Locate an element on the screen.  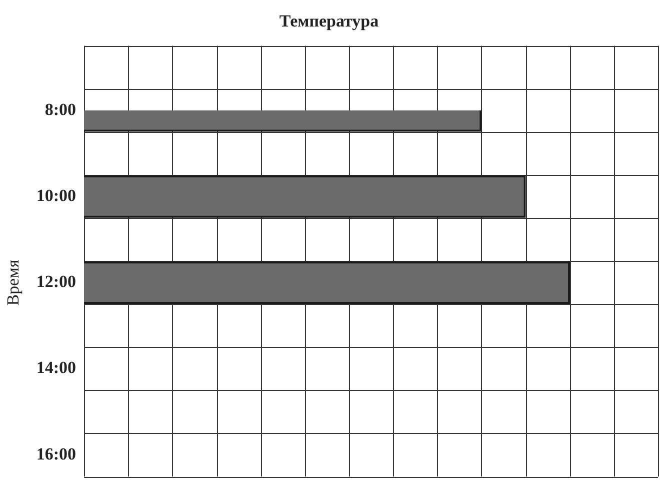
y-tick-label: 8:00 is located at coordinates (60, 109).